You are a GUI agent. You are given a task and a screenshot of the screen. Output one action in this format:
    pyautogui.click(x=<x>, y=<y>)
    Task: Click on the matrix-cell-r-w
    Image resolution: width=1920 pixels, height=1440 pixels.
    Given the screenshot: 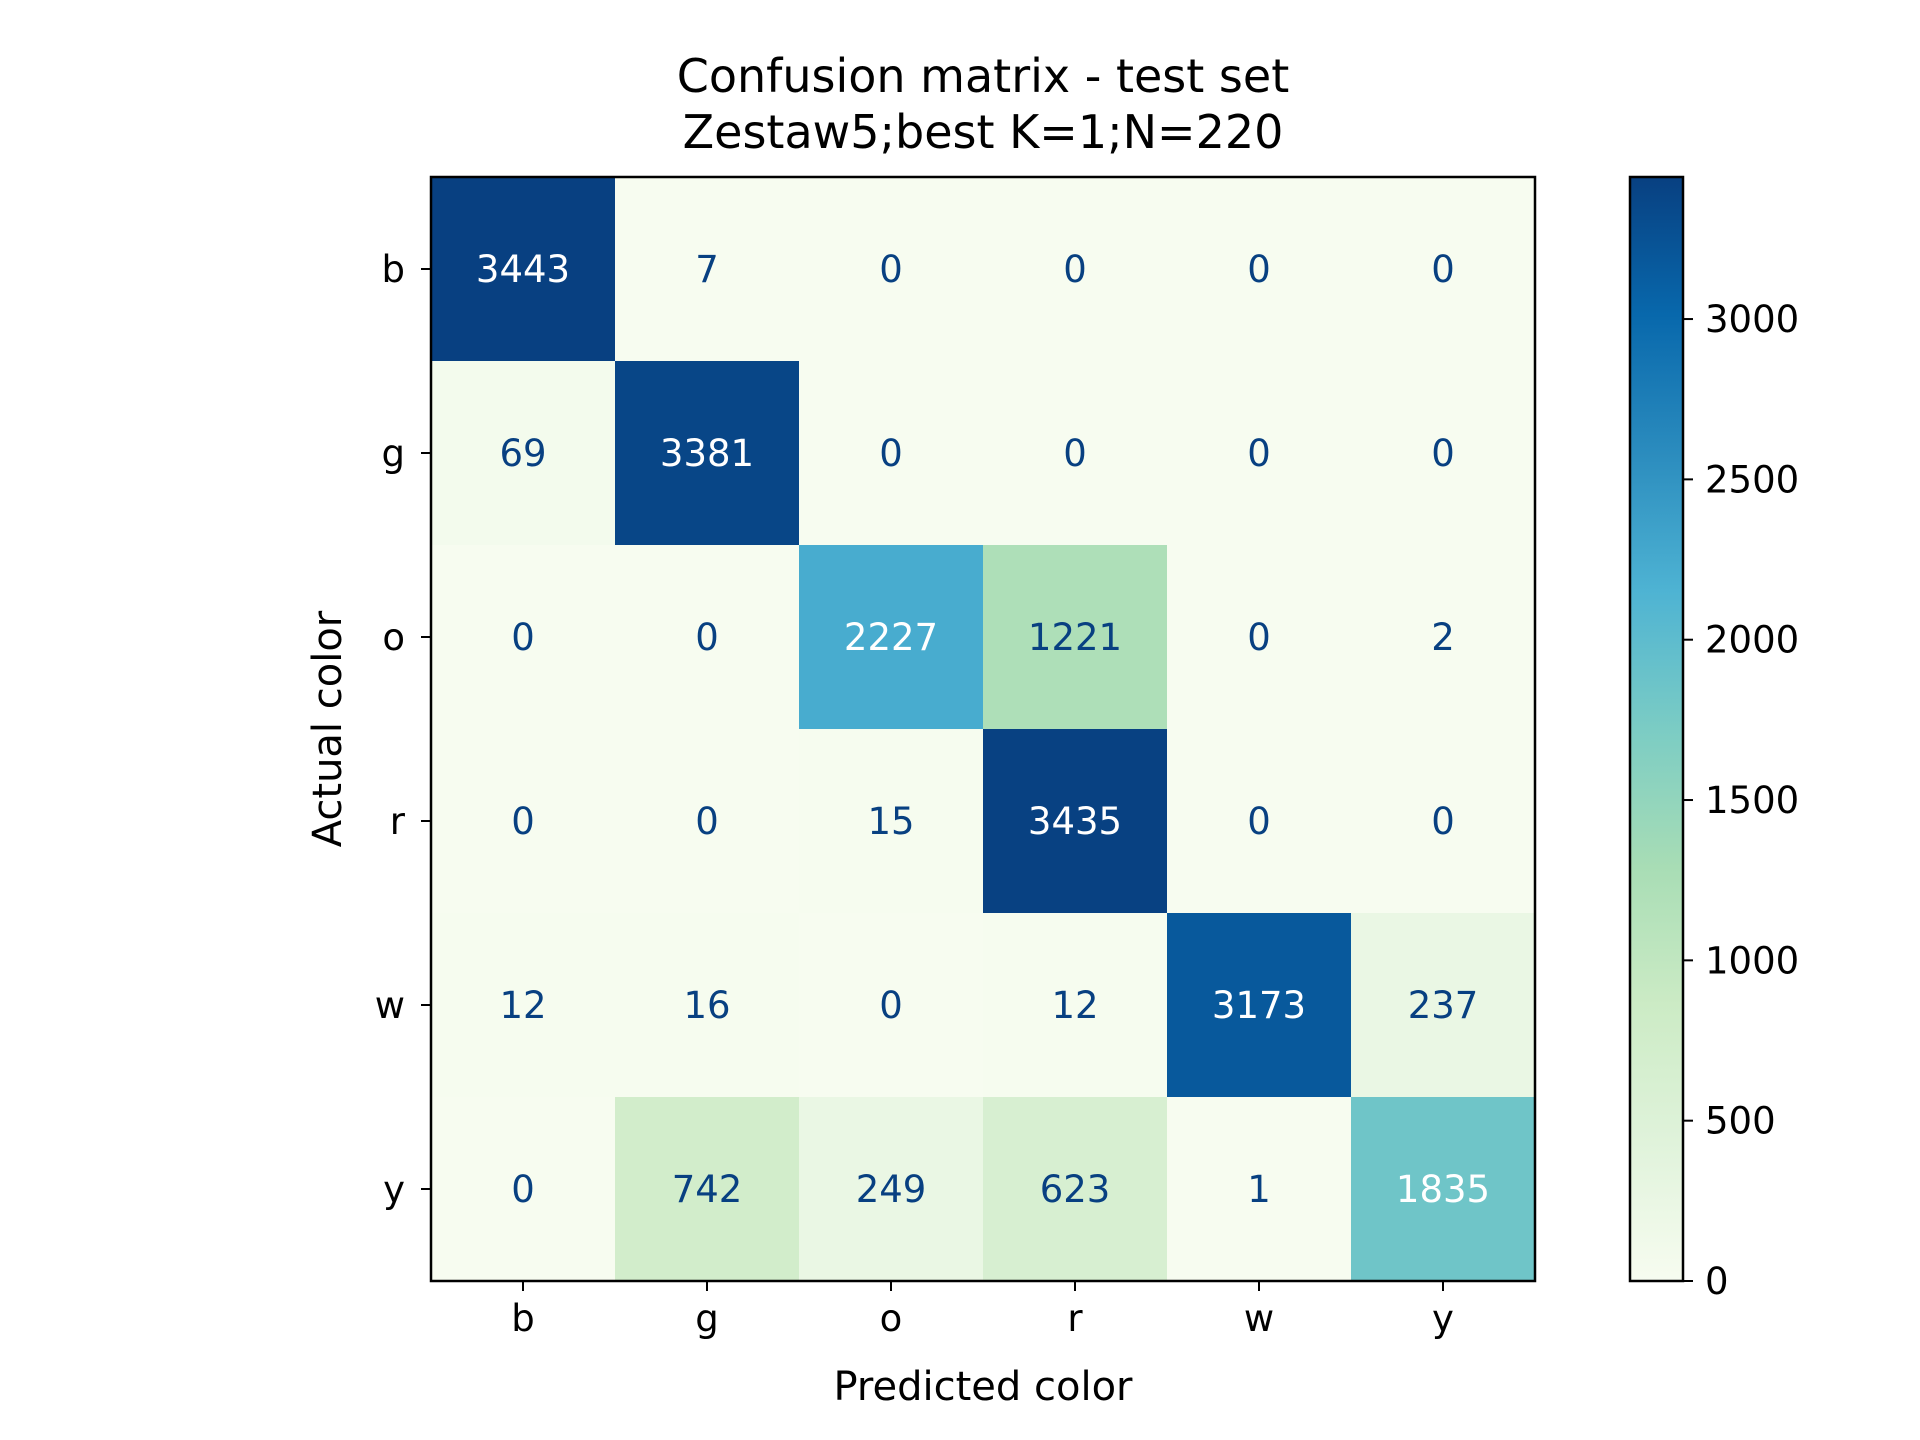 What is the action you would take?
    pyautogui.click(x=1259, y=821)
    